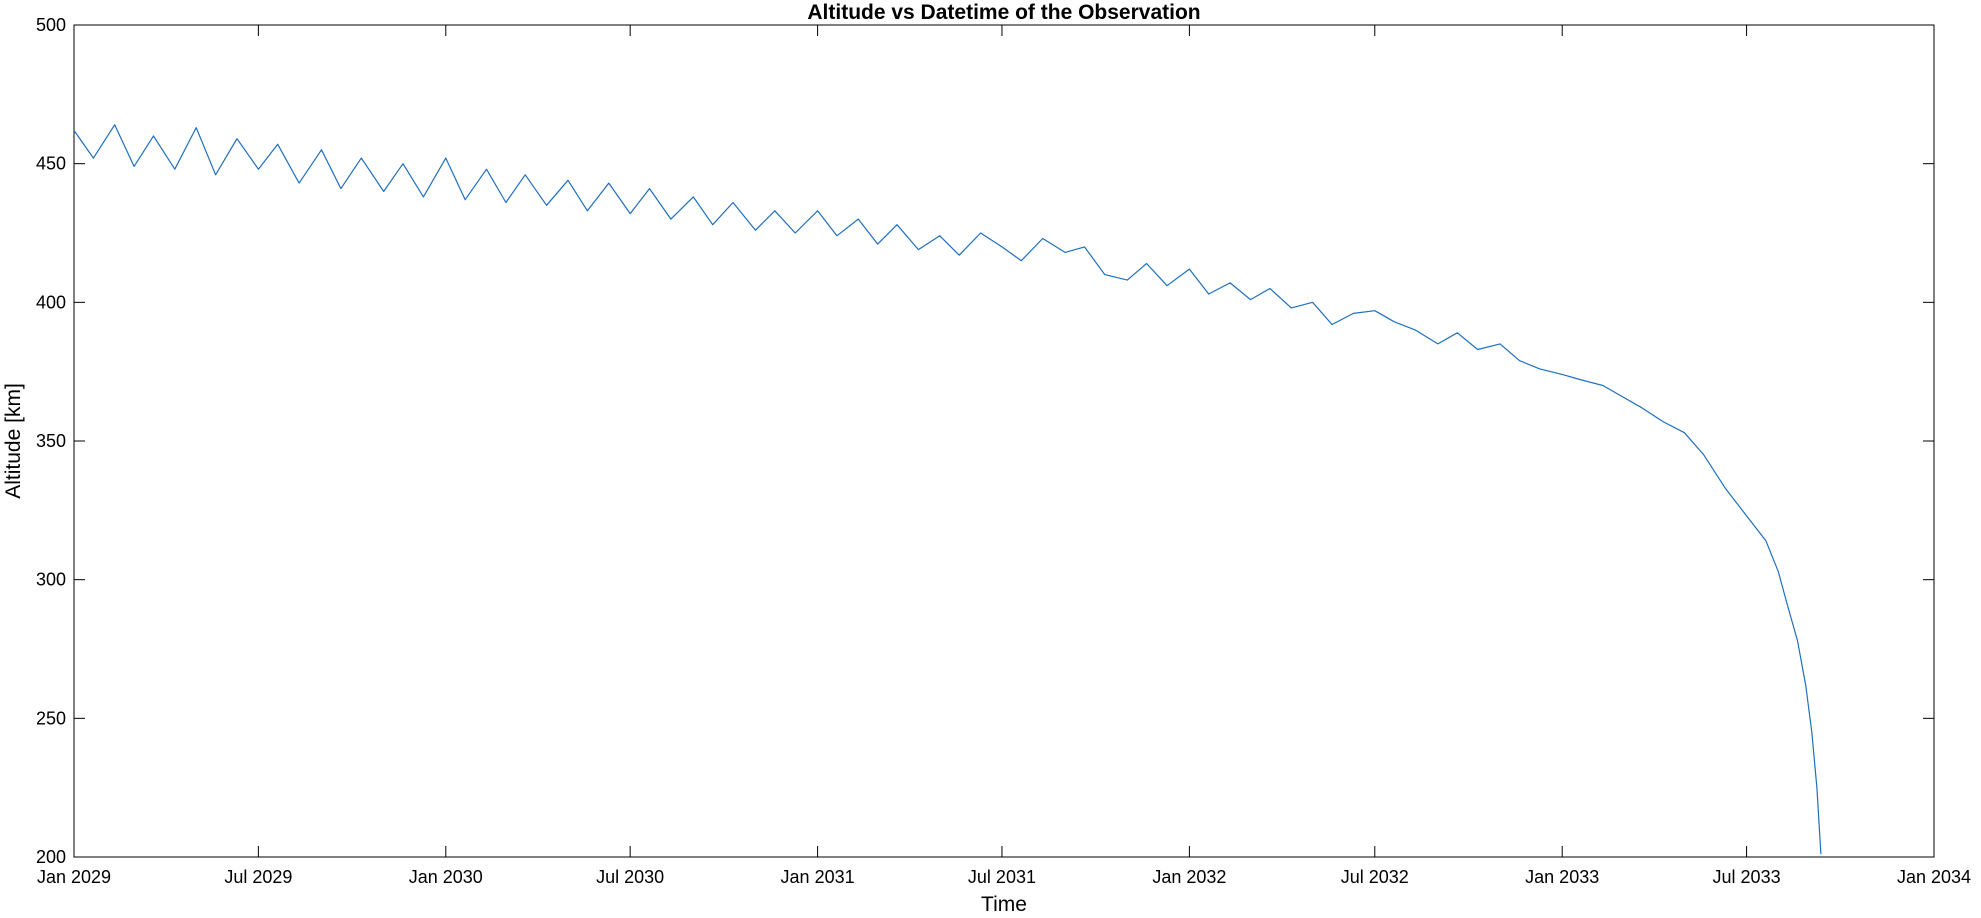 This screenshot has width=1981, height=918. I want to click on x-tick-label: Jul 2030, so click(630, 877).